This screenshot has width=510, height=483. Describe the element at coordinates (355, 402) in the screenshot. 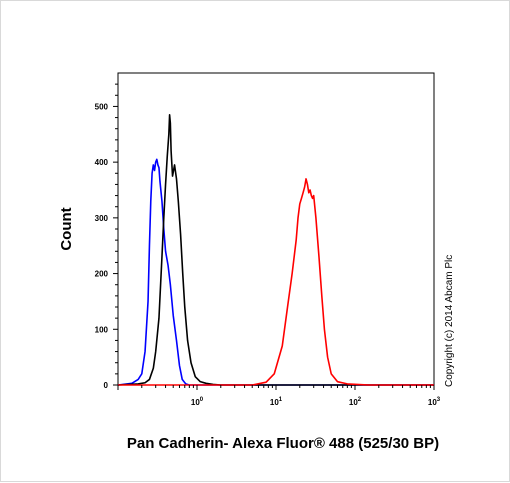

I see `x-tick-label: 10²` at that location.